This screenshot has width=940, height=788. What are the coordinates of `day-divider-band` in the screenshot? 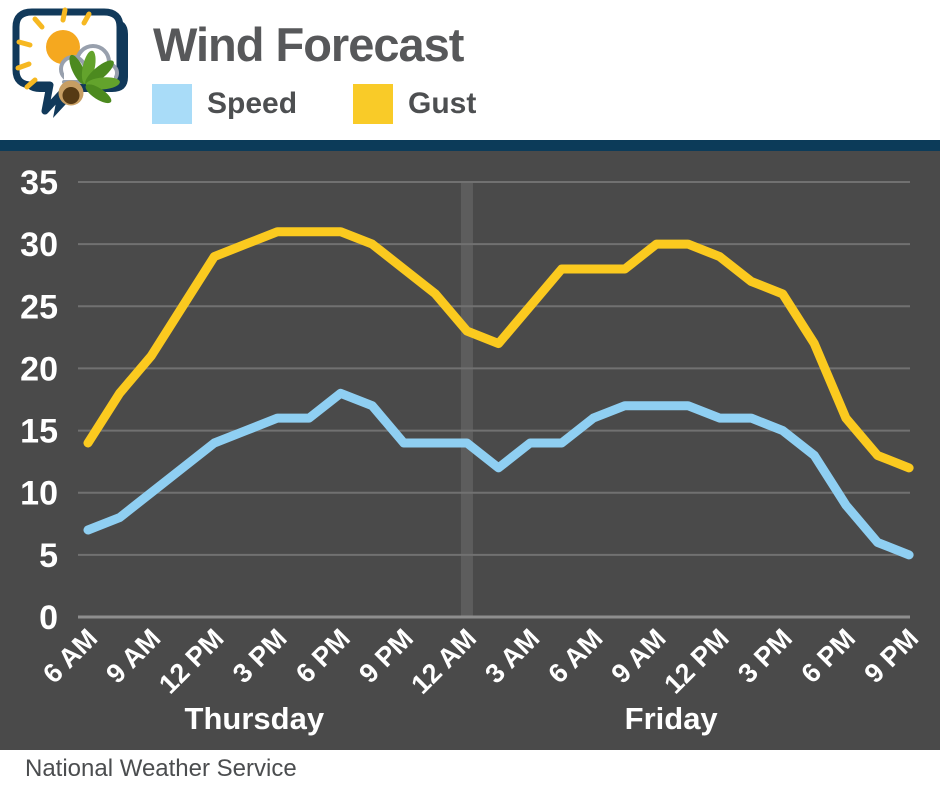 It's located at (466, 399).